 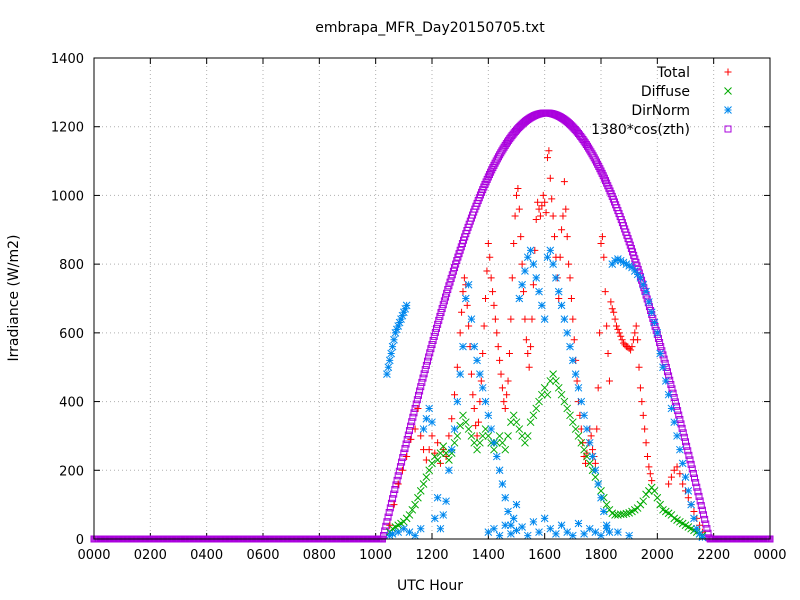 I want to click on chart-title: embrapa_MFR_Day20150705.txt, so click(x=430, y=28).